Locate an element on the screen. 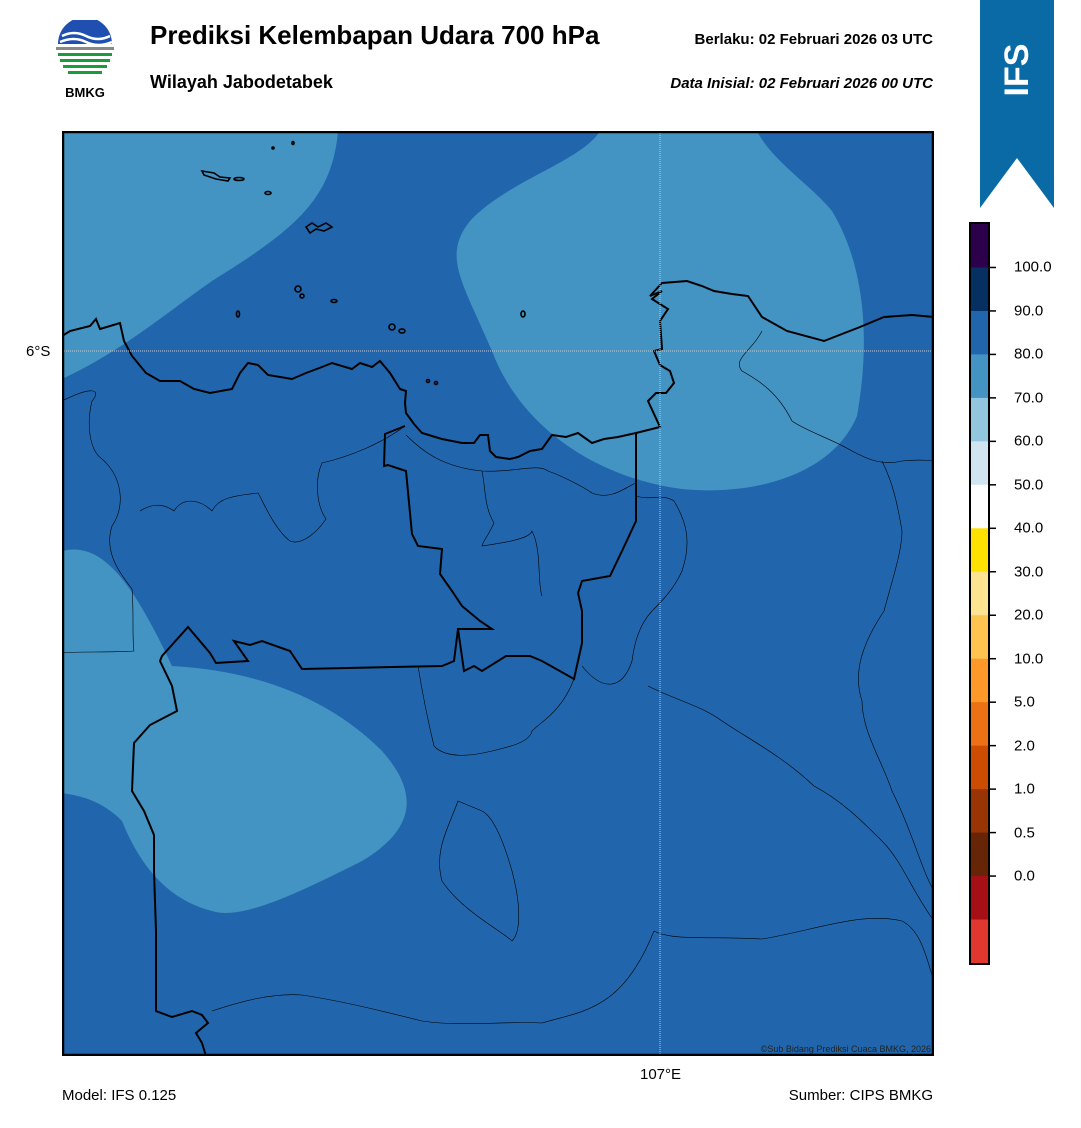 Image resolution: width=1081 pixels, height=1128 pixels. coastline is located at coordinates (498, 370).